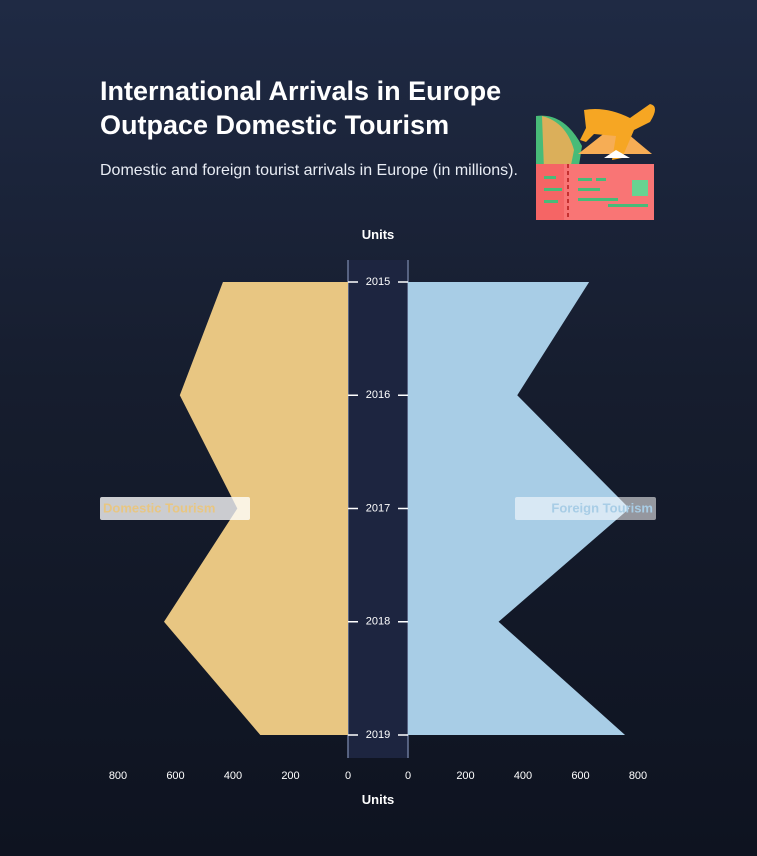 This screenshot has width=757, height=856. I want to click on x-tick-label-right-800: 800, so click(638, 776).